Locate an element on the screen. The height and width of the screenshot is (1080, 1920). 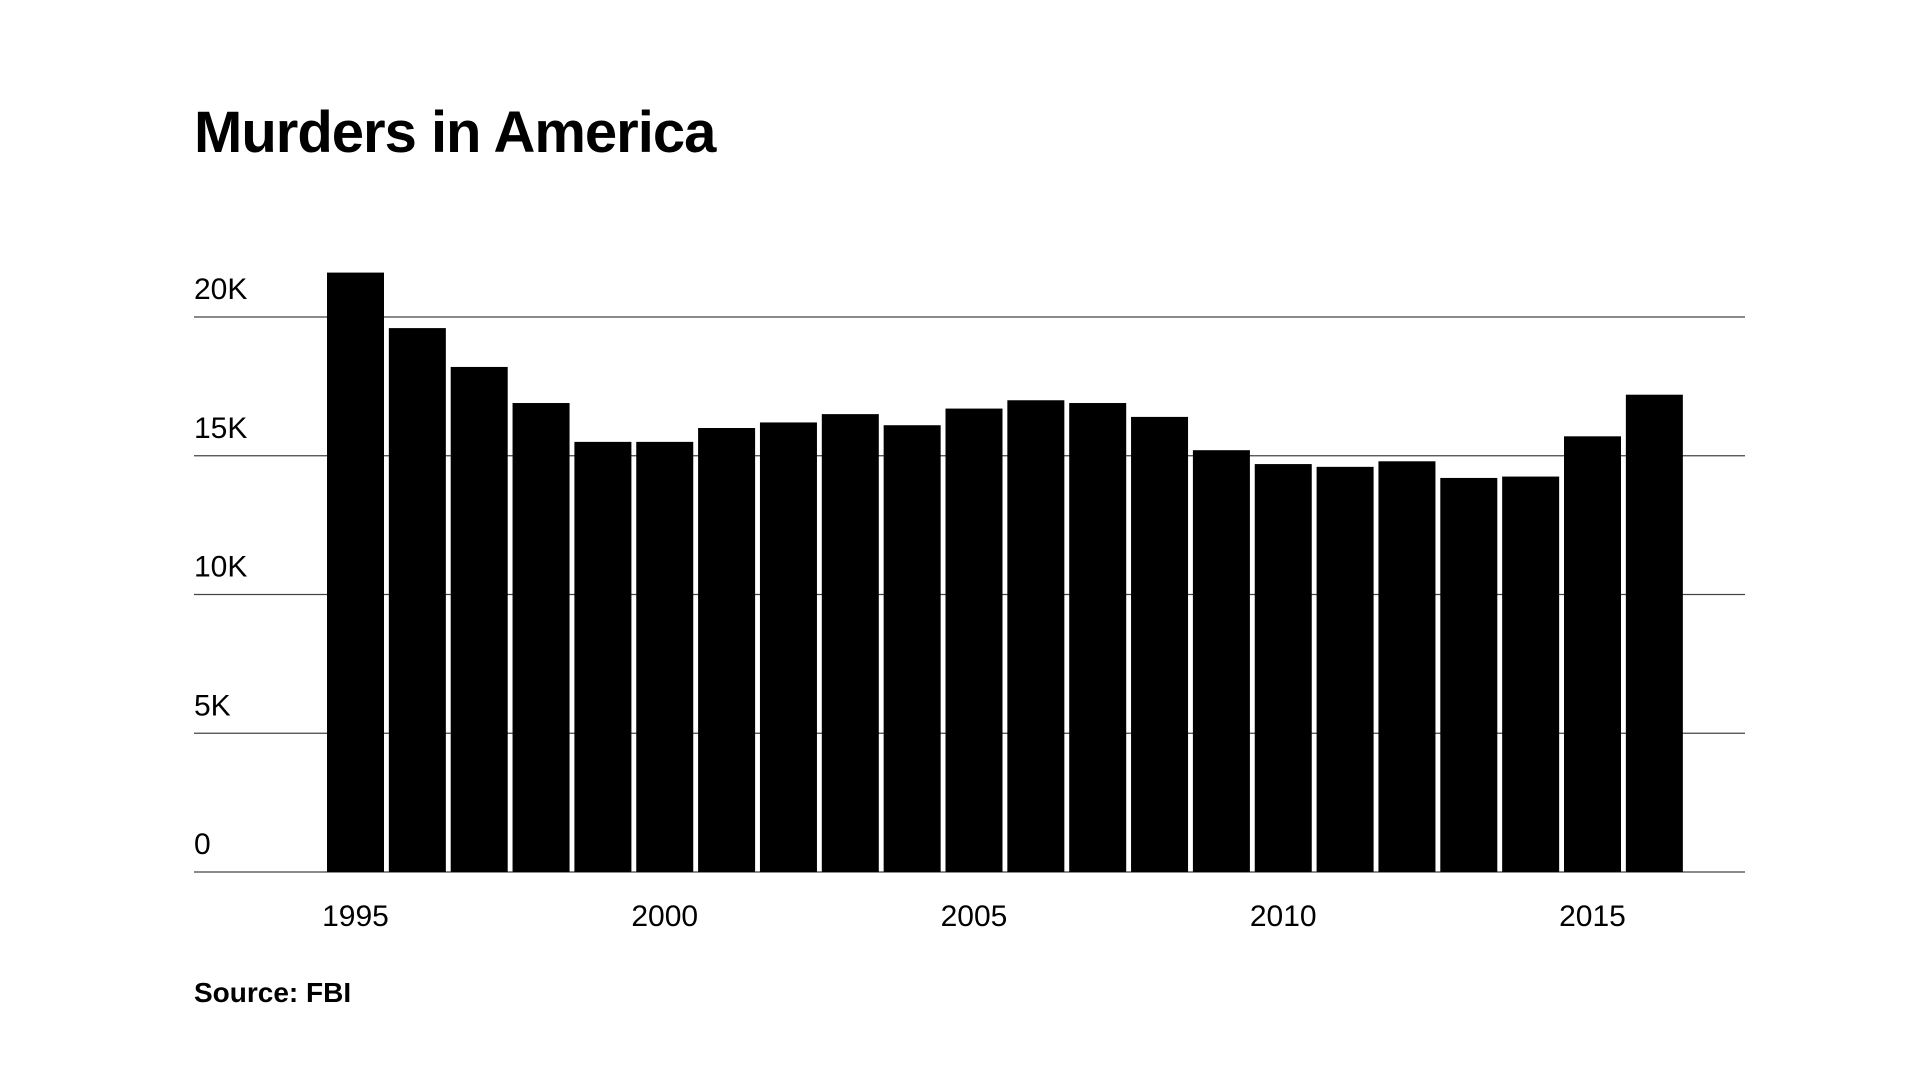
x-tick-label: 2010 is located at coordinates (1283, 916).